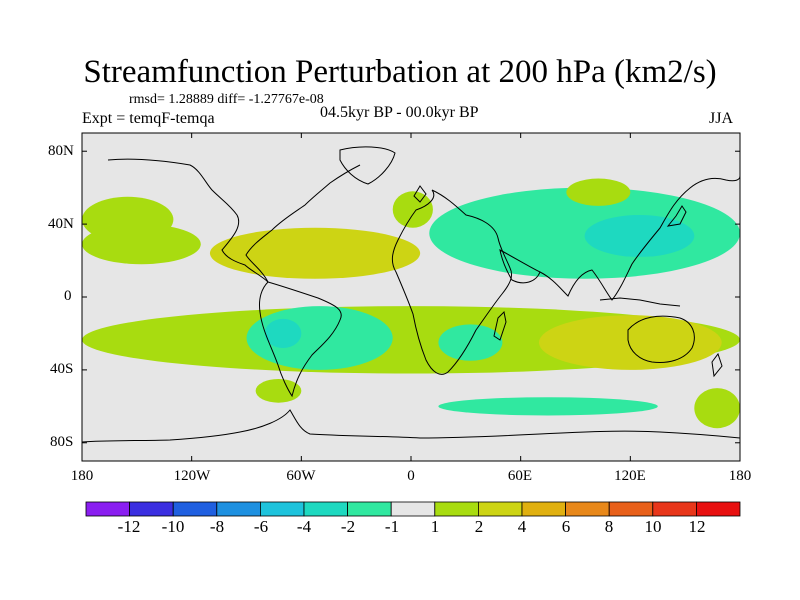  What do you see at coordinates (520, 476) in the screenshot?
I see `lon-tick-60e: 60E` at bounding box center [520, 476].